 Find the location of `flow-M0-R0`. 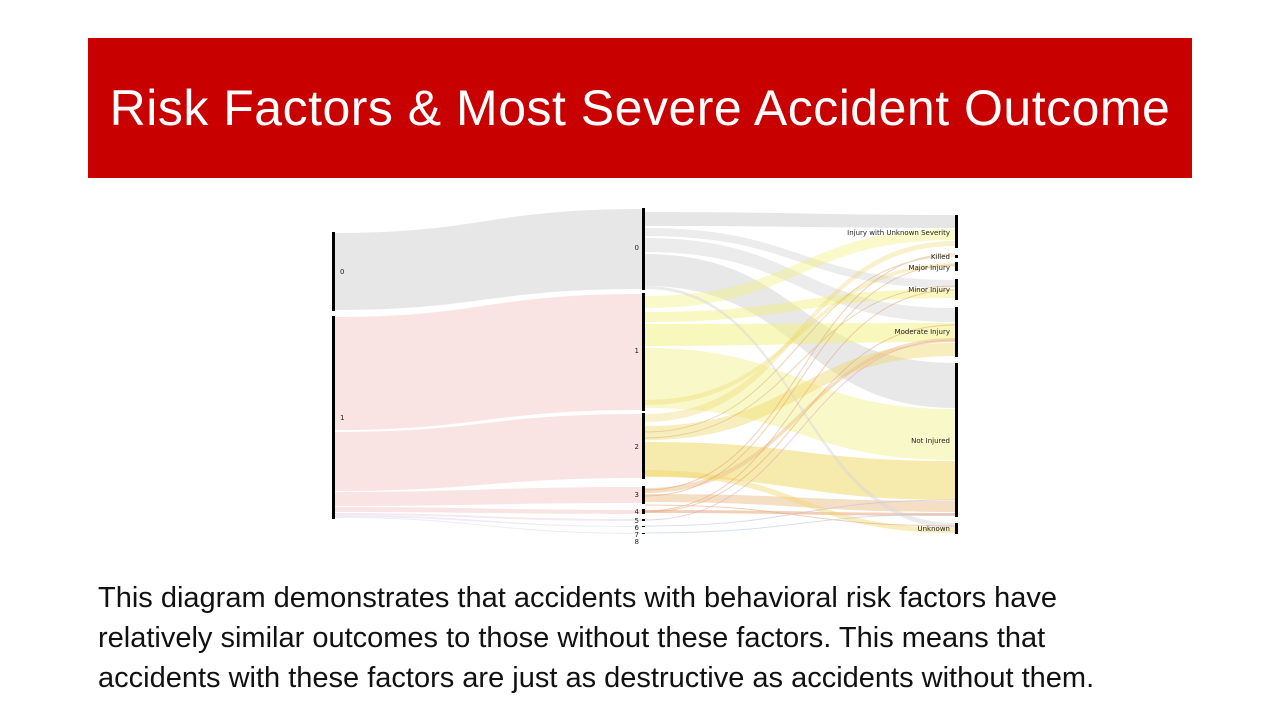

flow-M0-R0 is located at coordinates (800, 220).